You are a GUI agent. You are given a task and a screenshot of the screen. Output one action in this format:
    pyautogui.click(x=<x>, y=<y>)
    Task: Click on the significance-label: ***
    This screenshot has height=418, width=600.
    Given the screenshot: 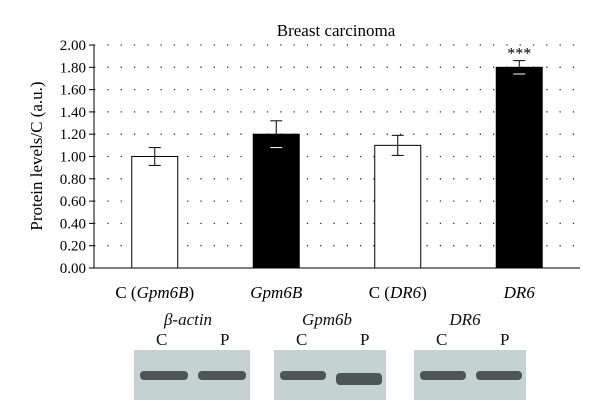 What is the action you would take?
    pyautogui.click(x=519, y=54)
    